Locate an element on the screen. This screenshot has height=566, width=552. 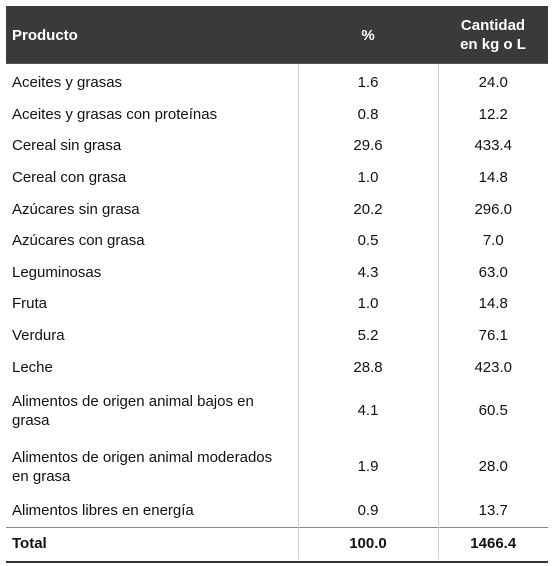
table-row: Aceites y grasas con proteínas 0.8 12.2 is located at coordinates (277, 114).